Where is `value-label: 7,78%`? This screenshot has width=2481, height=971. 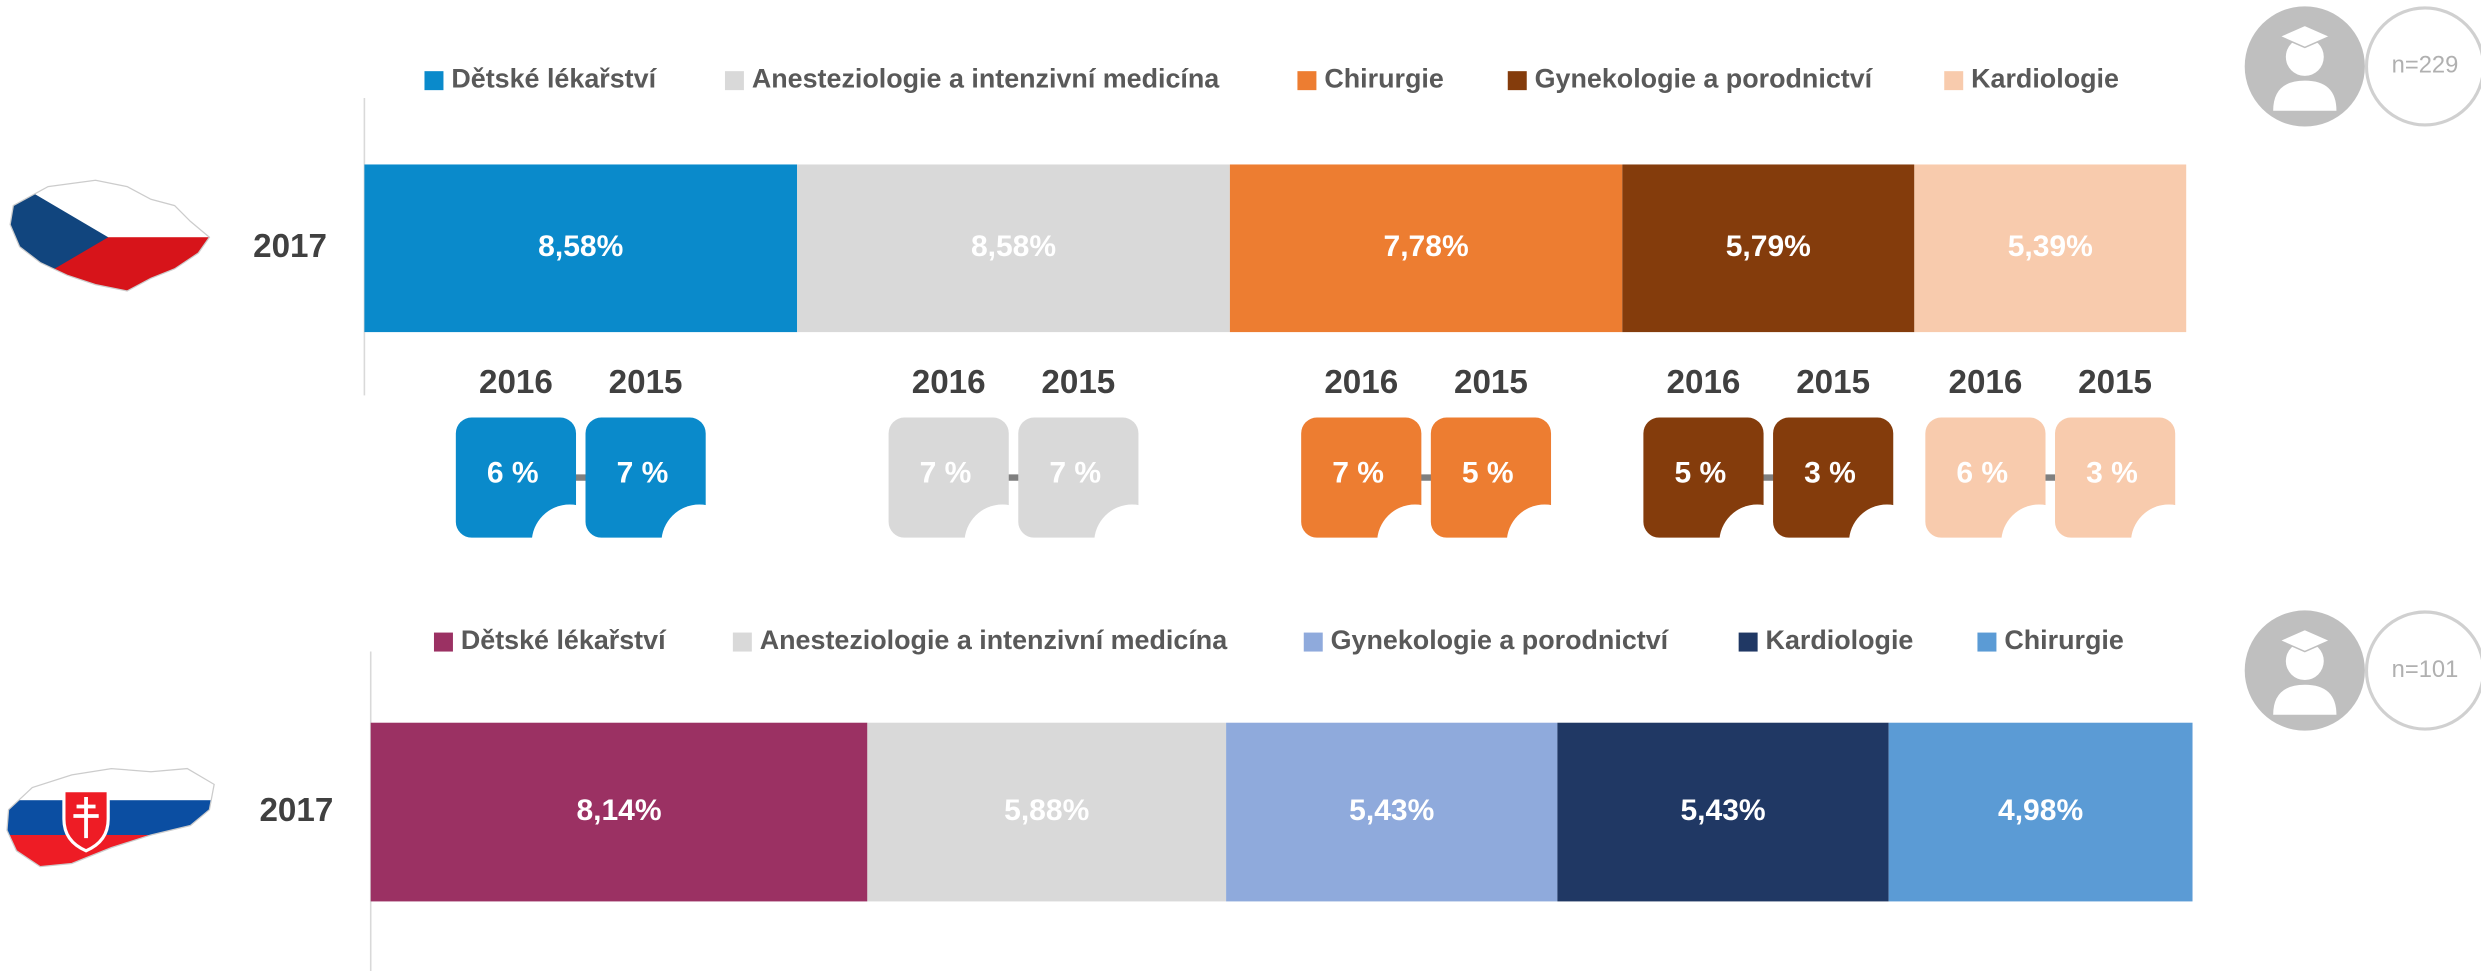
value-label: 7,78% is located at coordinates (1426, 246).